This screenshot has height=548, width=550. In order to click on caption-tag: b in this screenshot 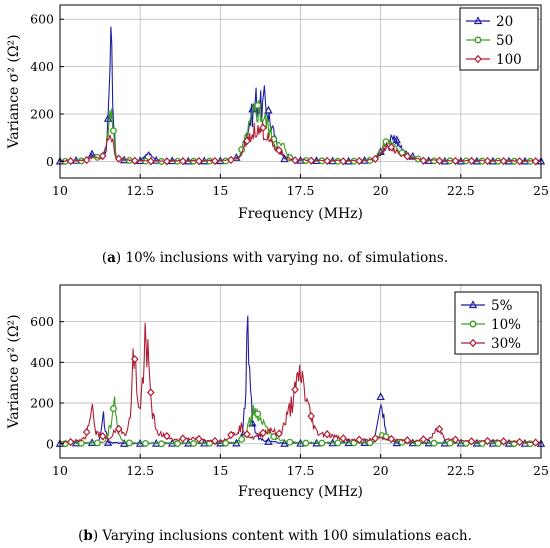, I will do `click(87, 536)`.